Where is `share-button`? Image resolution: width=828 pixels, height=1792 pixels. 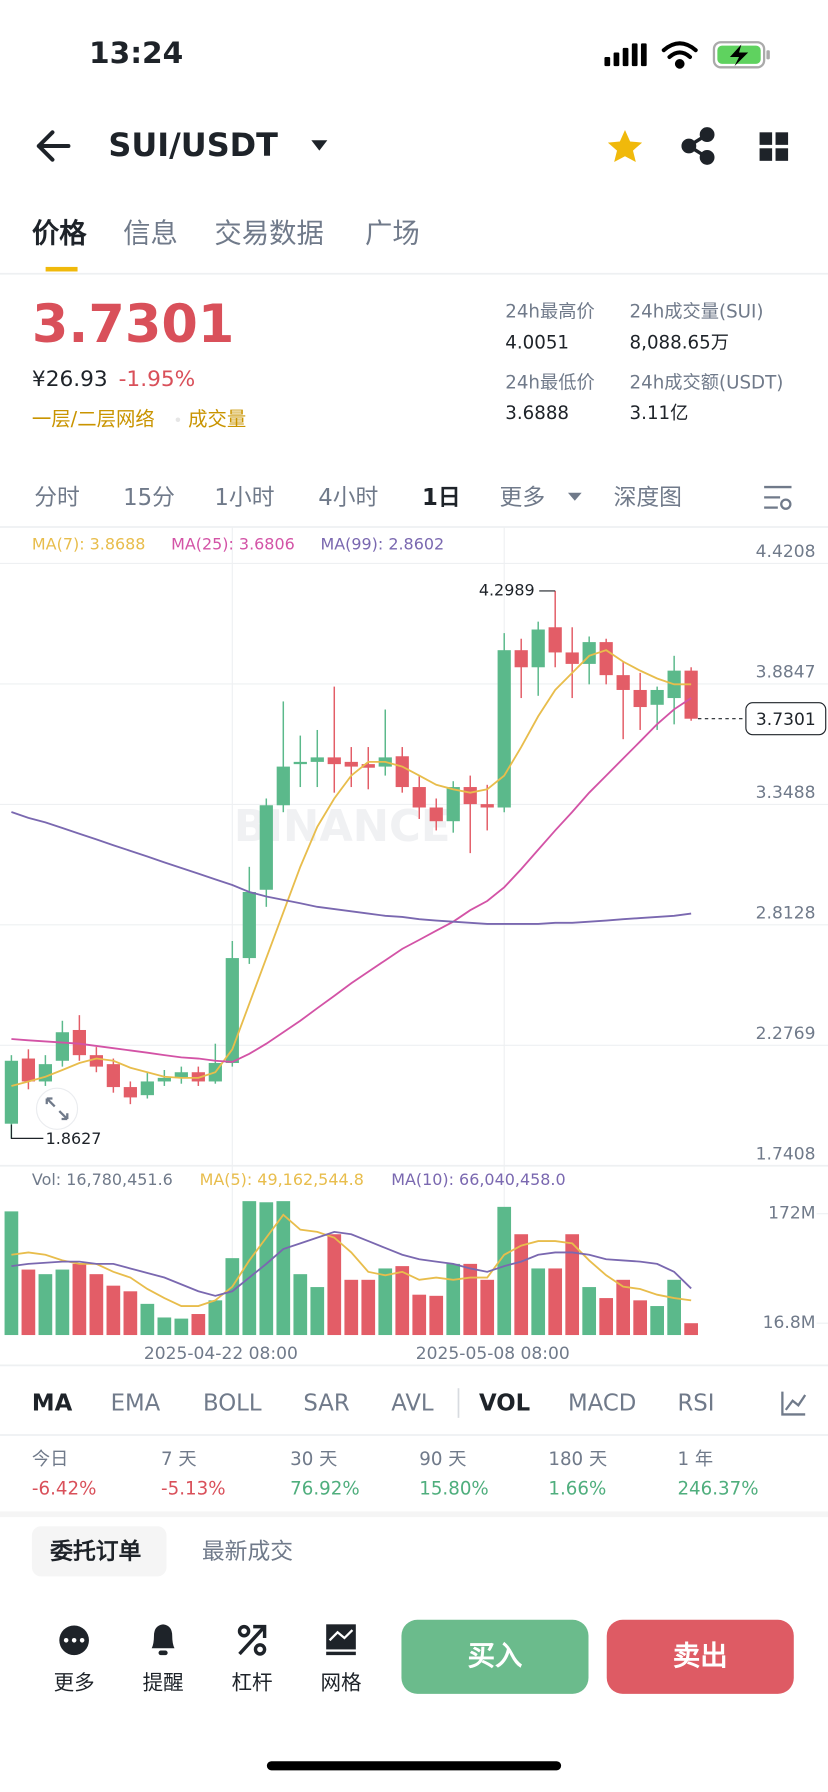 share-button is located at coordinates (698, 146).